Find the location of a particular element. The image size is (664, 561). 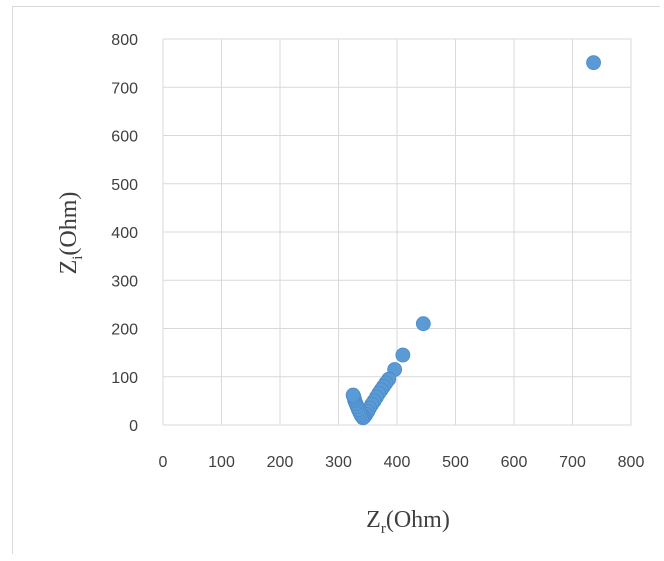

y-tick-labels: 0 100 200 300 400 500 600 700 800 is located at coordinates (124, 233).